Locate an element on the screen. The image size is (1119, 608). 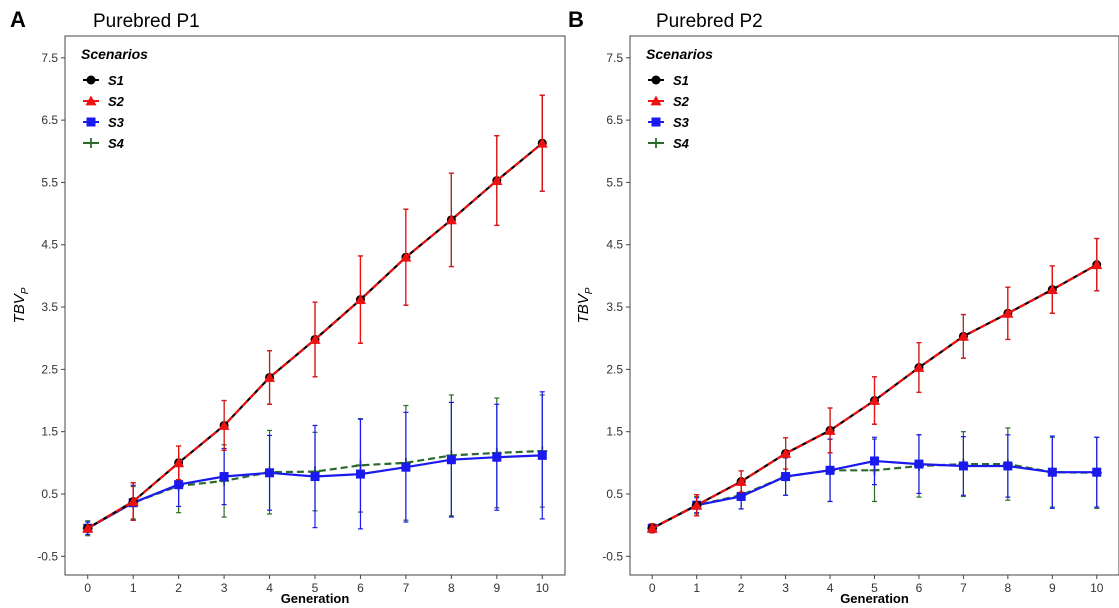
y-tick-label: 1.5 is located at coordinates (49, 432).